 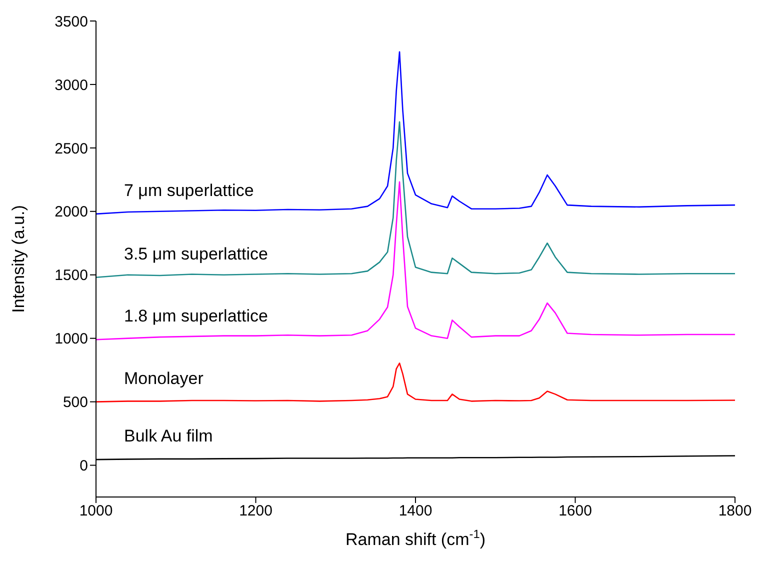 I want to click on y-tick-label: 1500, so click(x=71, y=275).